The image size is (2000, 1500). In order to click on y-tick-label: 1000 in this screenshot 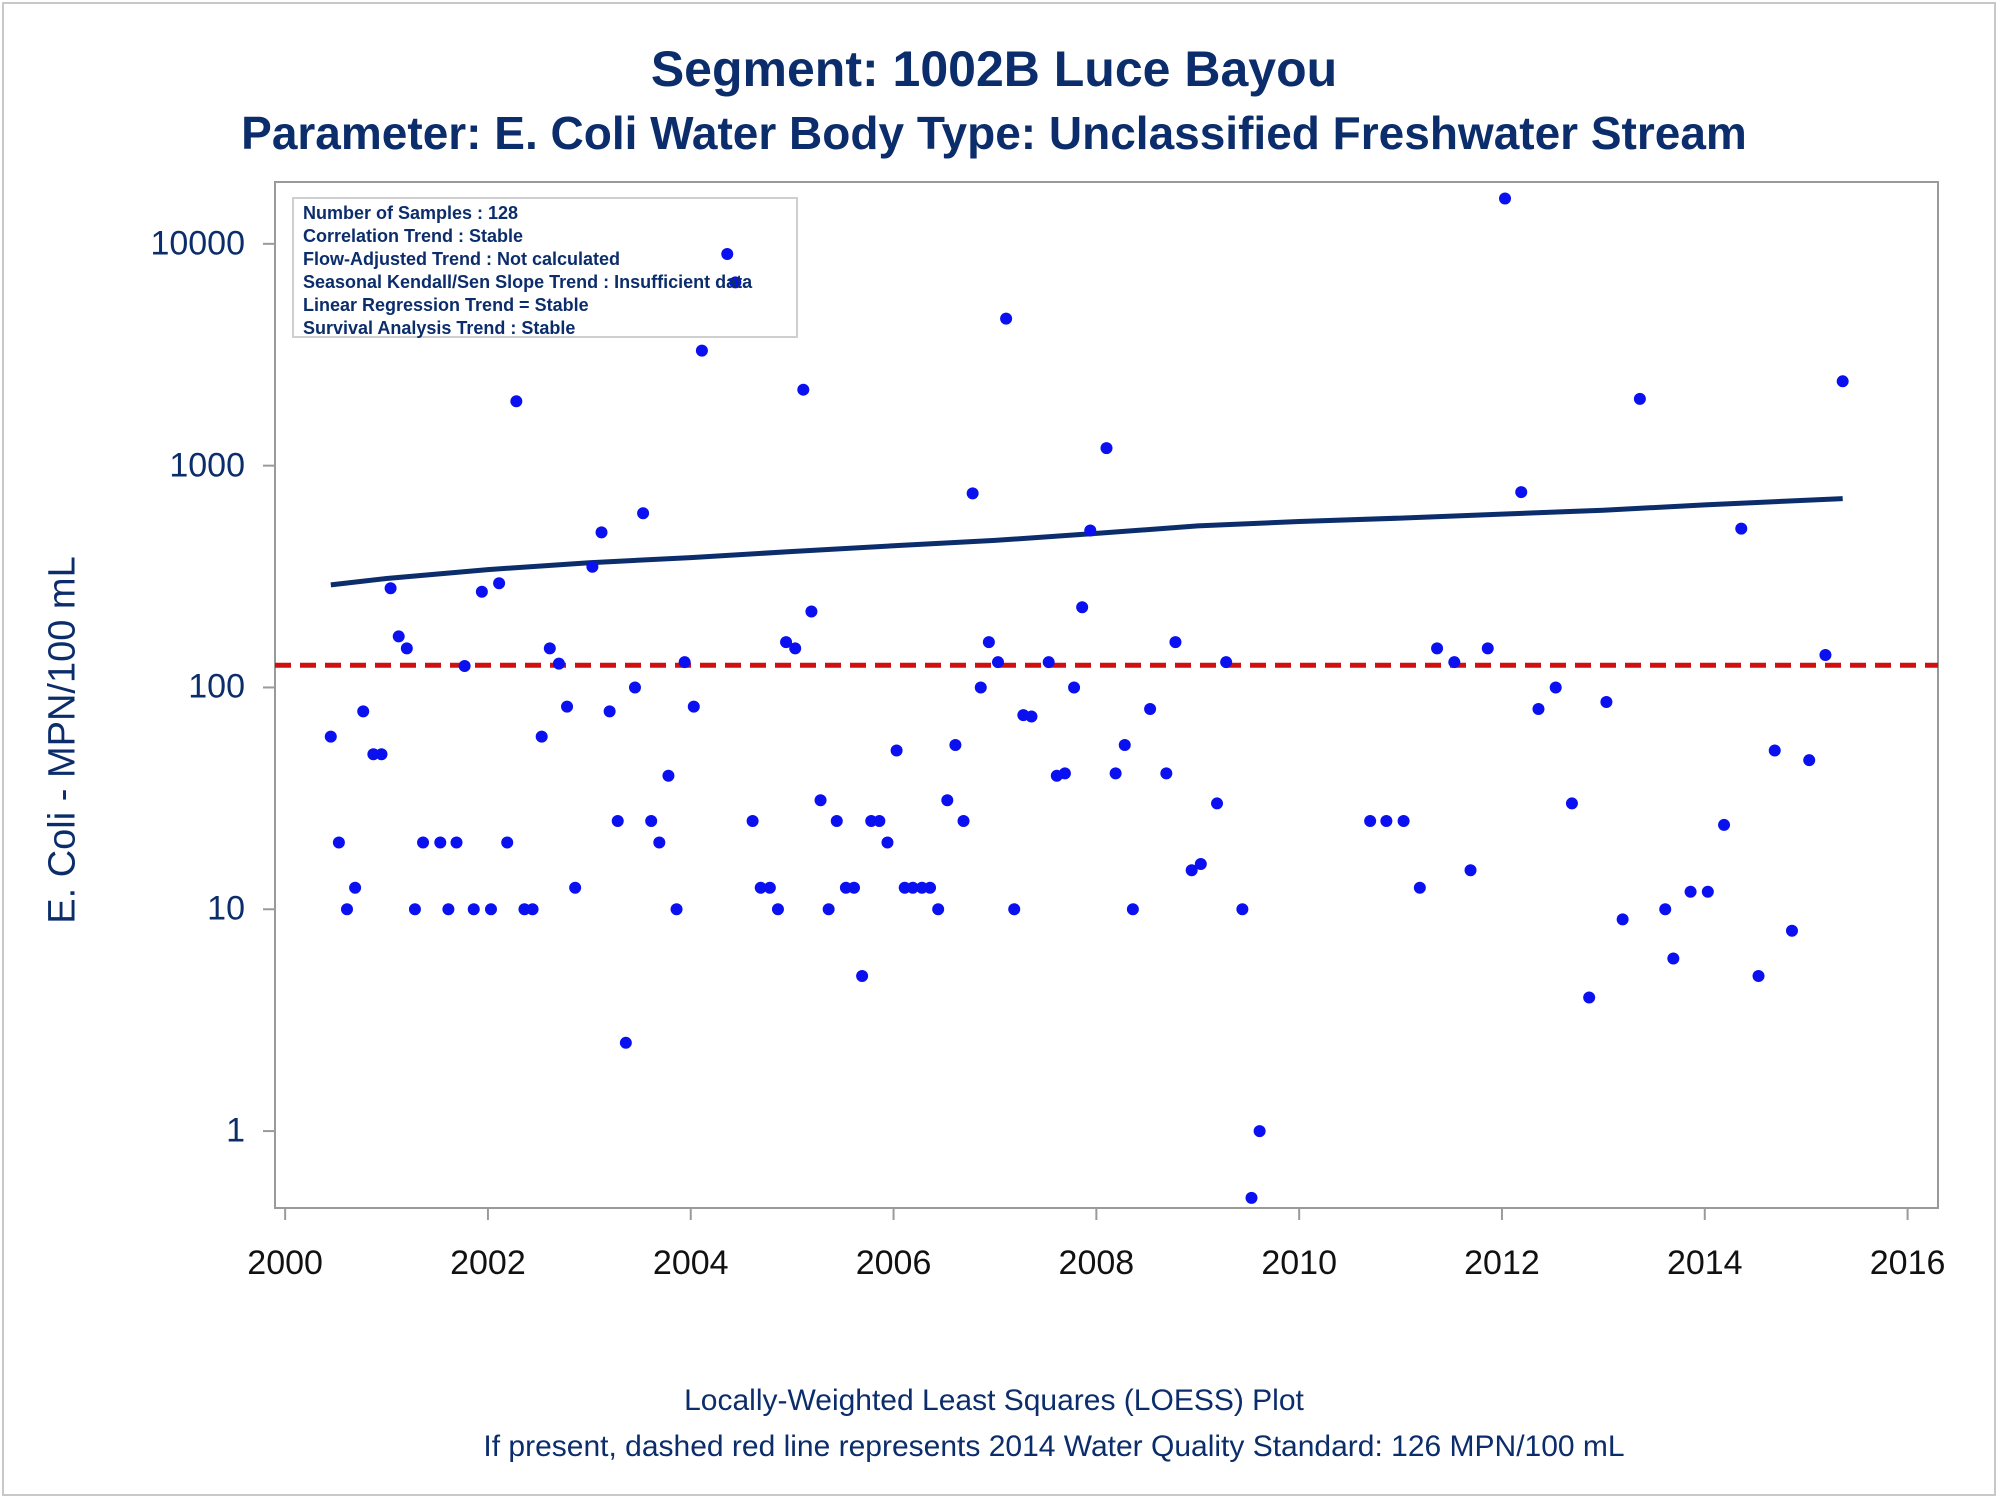, I will do `click(207, 465)`.